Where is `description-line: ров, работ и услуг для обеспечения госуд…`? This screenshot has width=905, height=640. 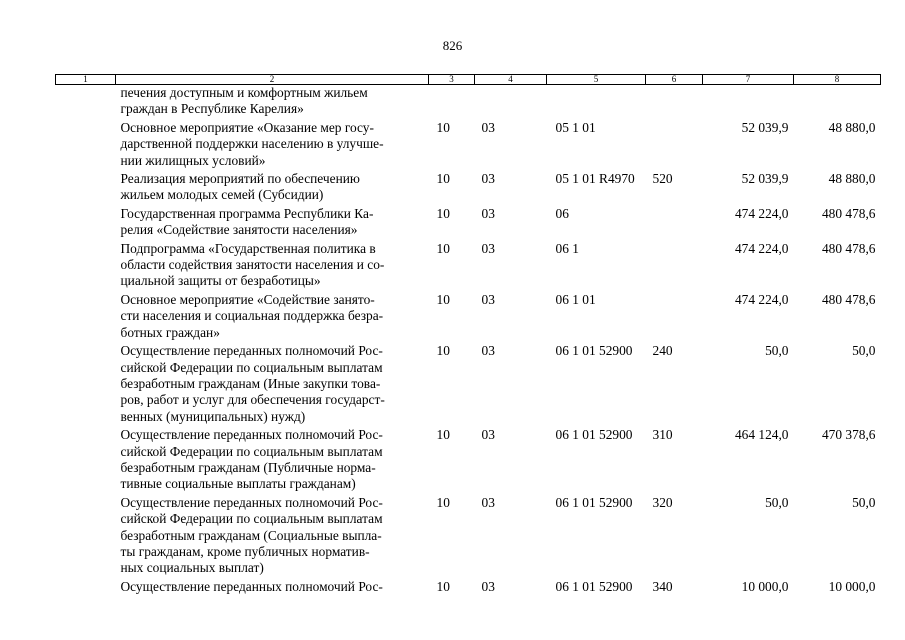
description-line: ров, работ и услуг для обеспечения госуд… is located at coordinates (252, 400).